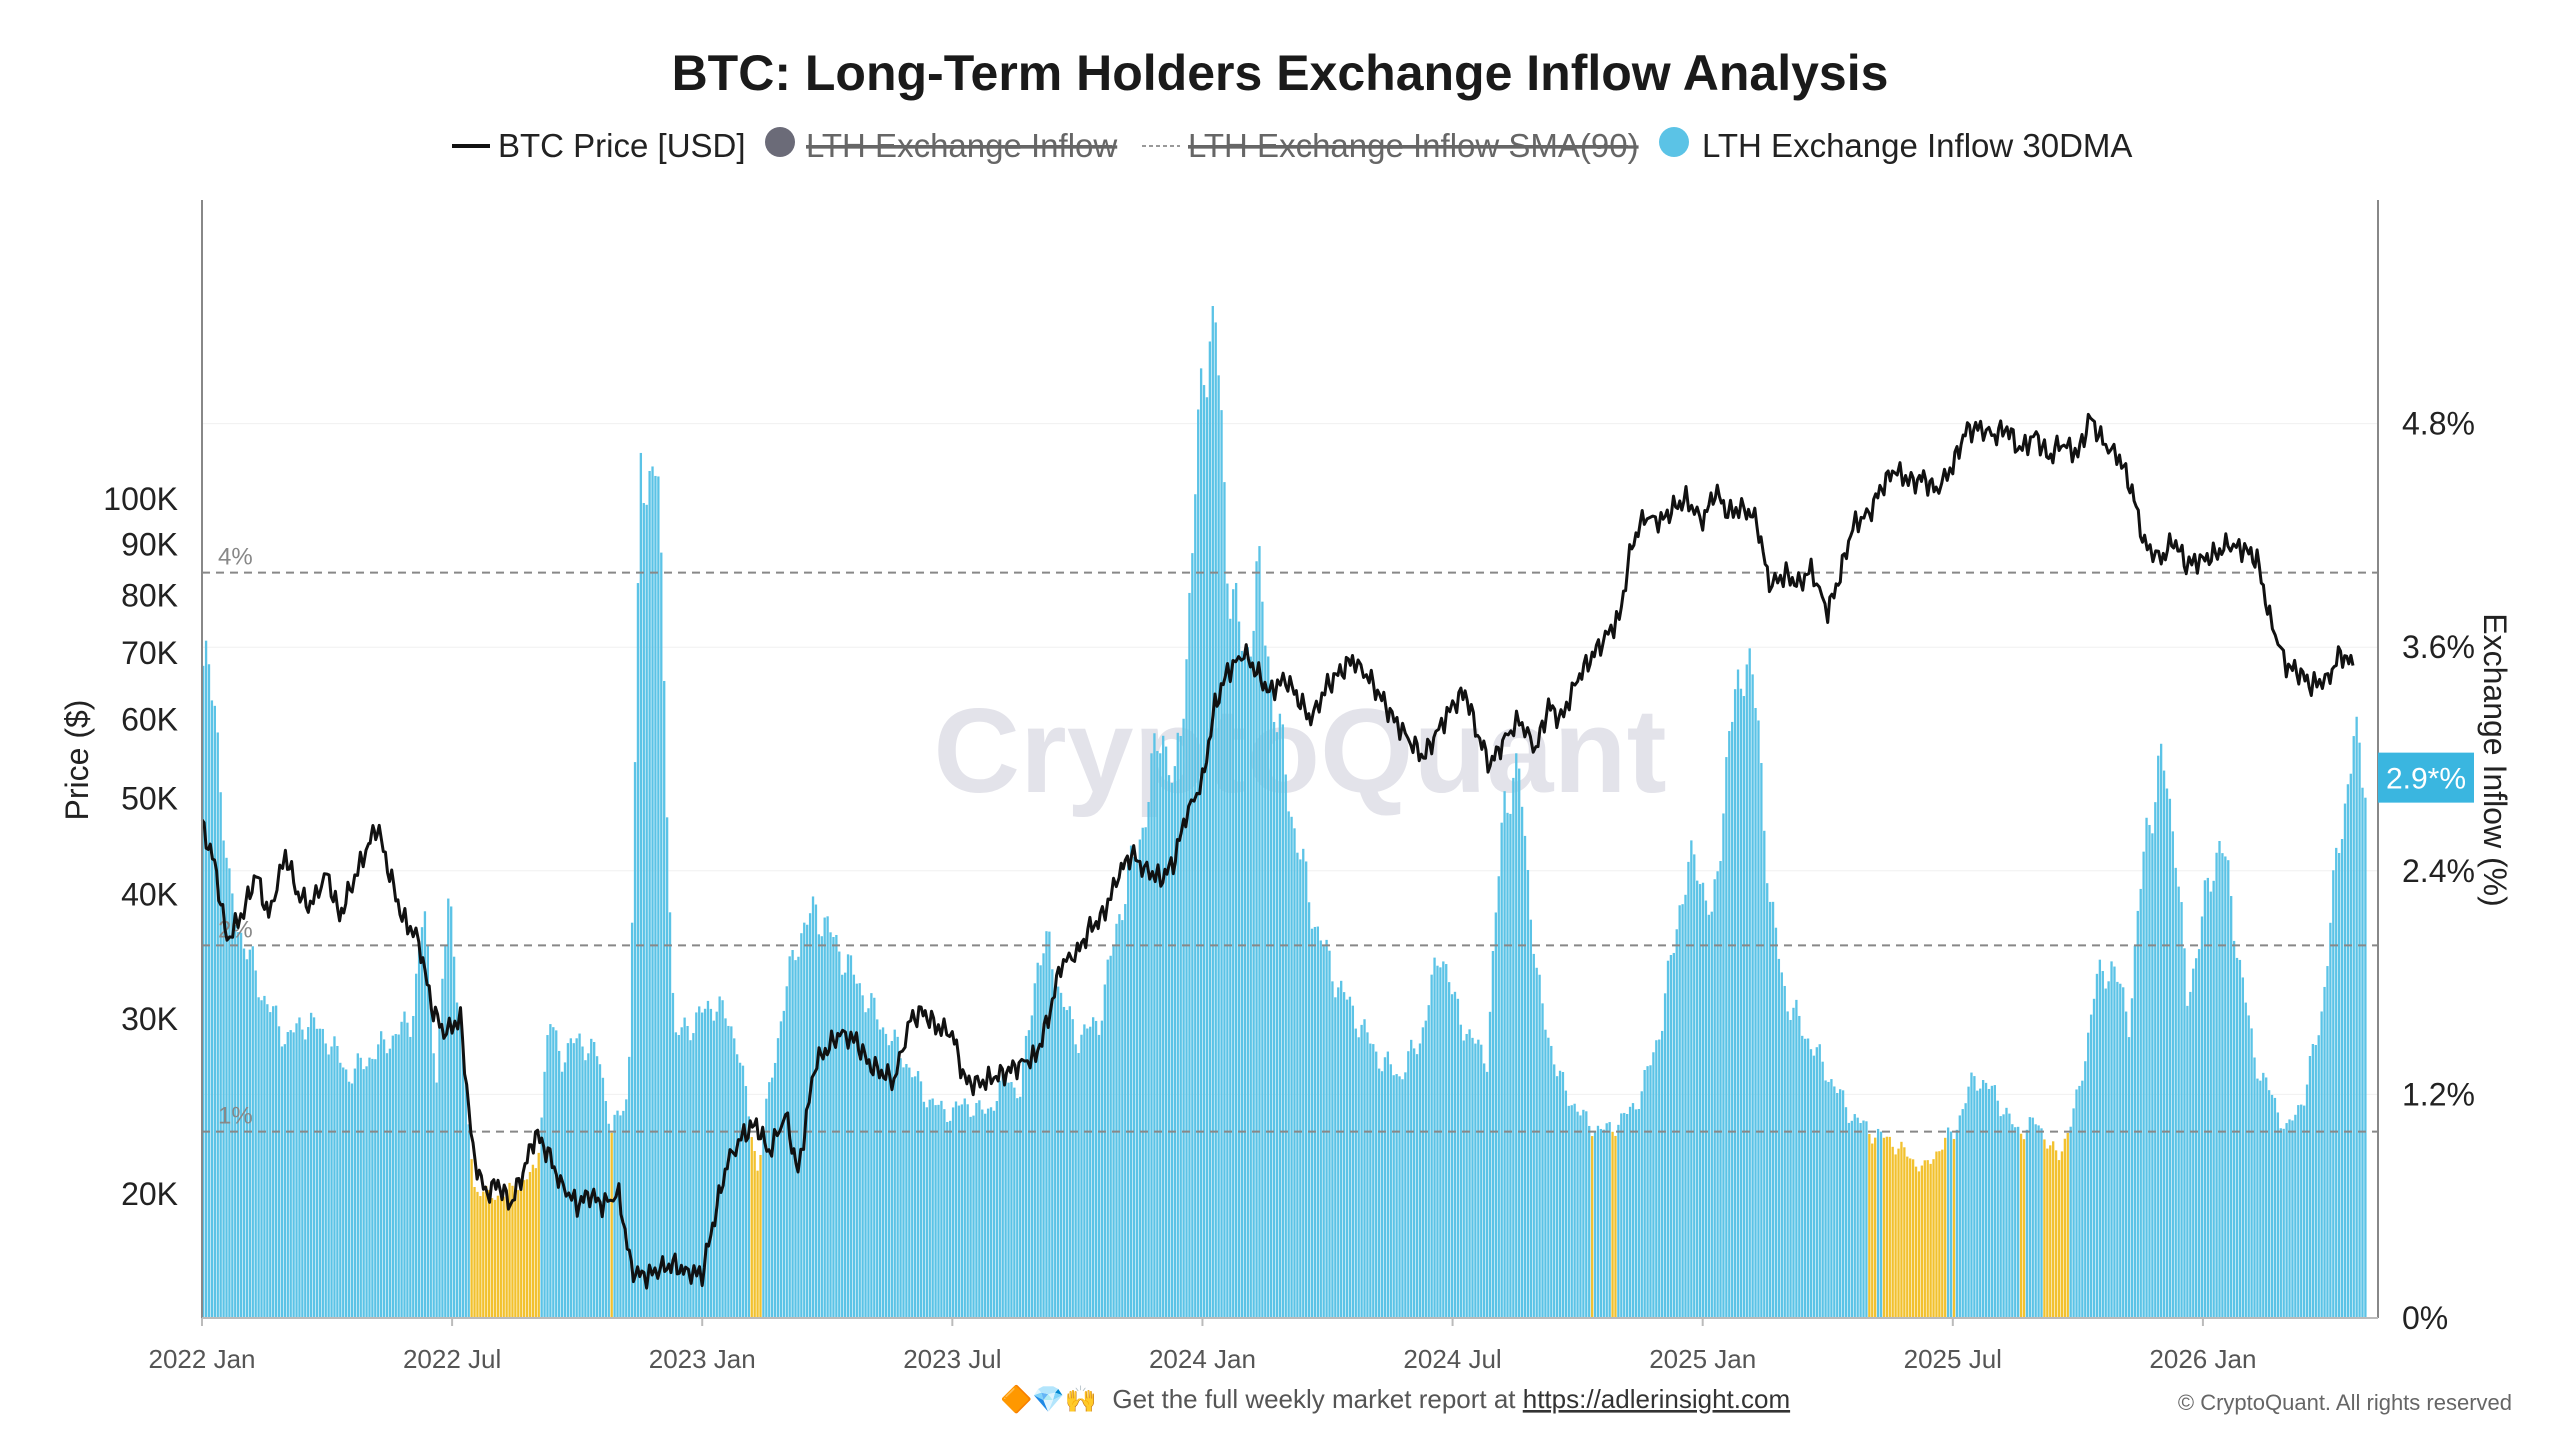  Describe the element at coordinates (2438, 424) in the screenshot. I see `right-tick-label: 4.8%` at that location.